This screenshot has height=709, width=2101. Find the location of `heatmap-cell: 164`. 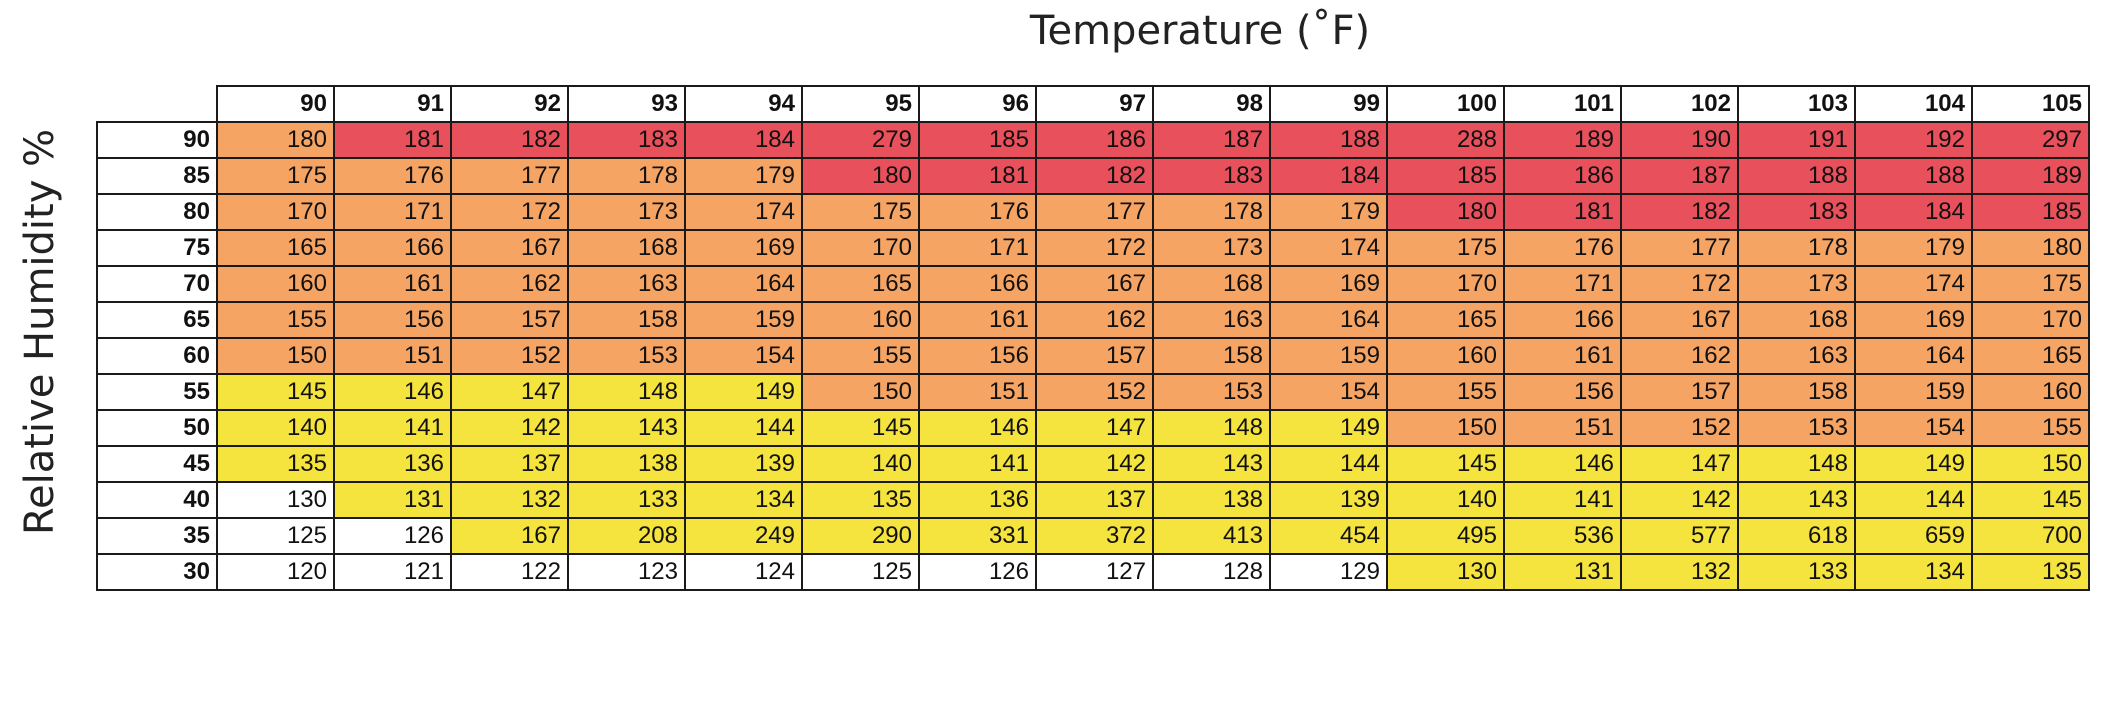

heatmap-cell: 164 is located at coordinates (1328, 320).